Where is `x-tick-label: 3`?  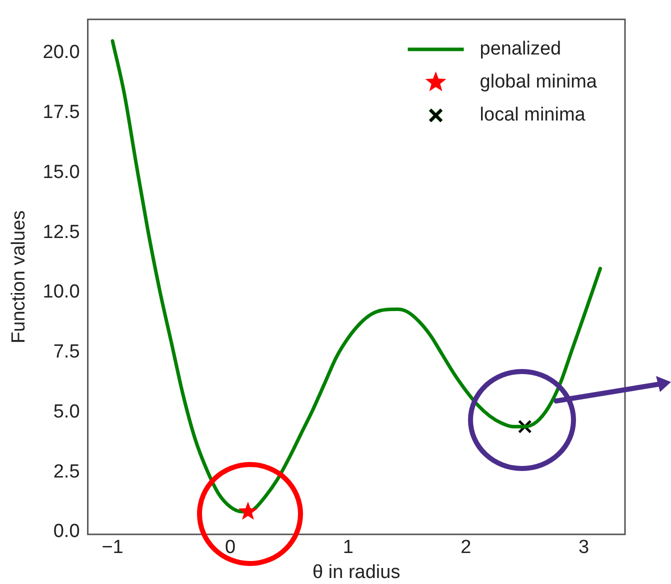 x-tick-label: 3 is located at coordinates (584, 547).